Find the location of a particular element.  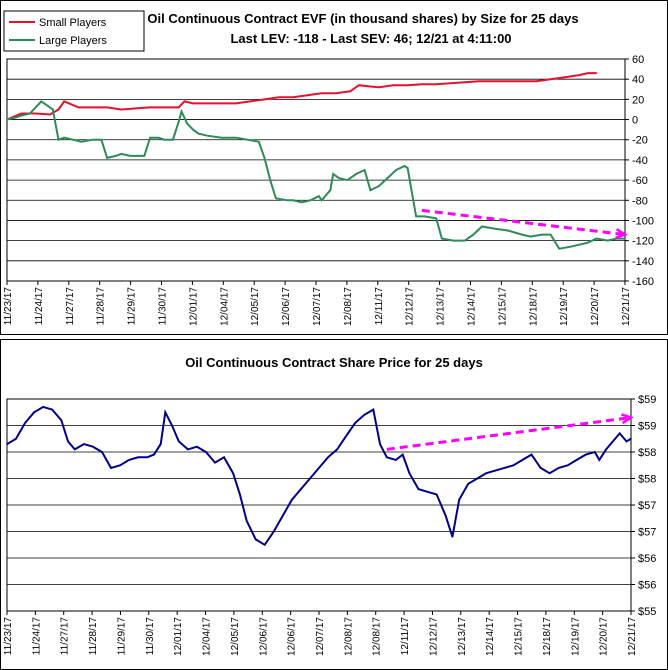

x-tick-label: 12/18/17 is located at coordinates (533, 306).